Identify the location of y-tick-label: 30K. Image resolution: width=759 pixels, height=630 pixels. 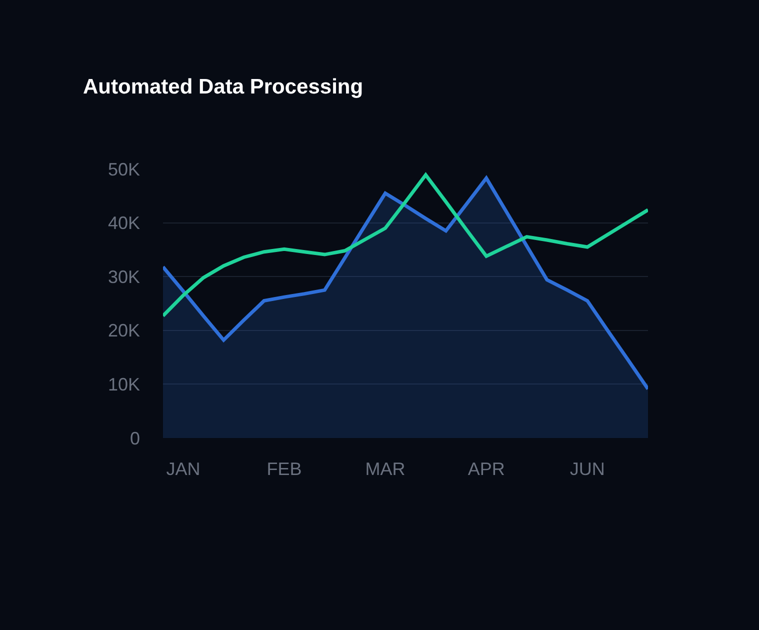
(124, 276).